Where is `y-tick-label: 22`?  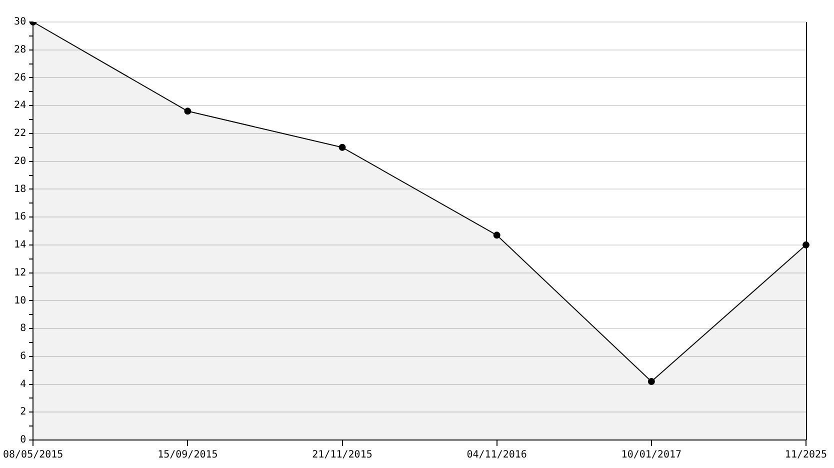
y-tick-label: 22 is located at coordinates (20, 134).